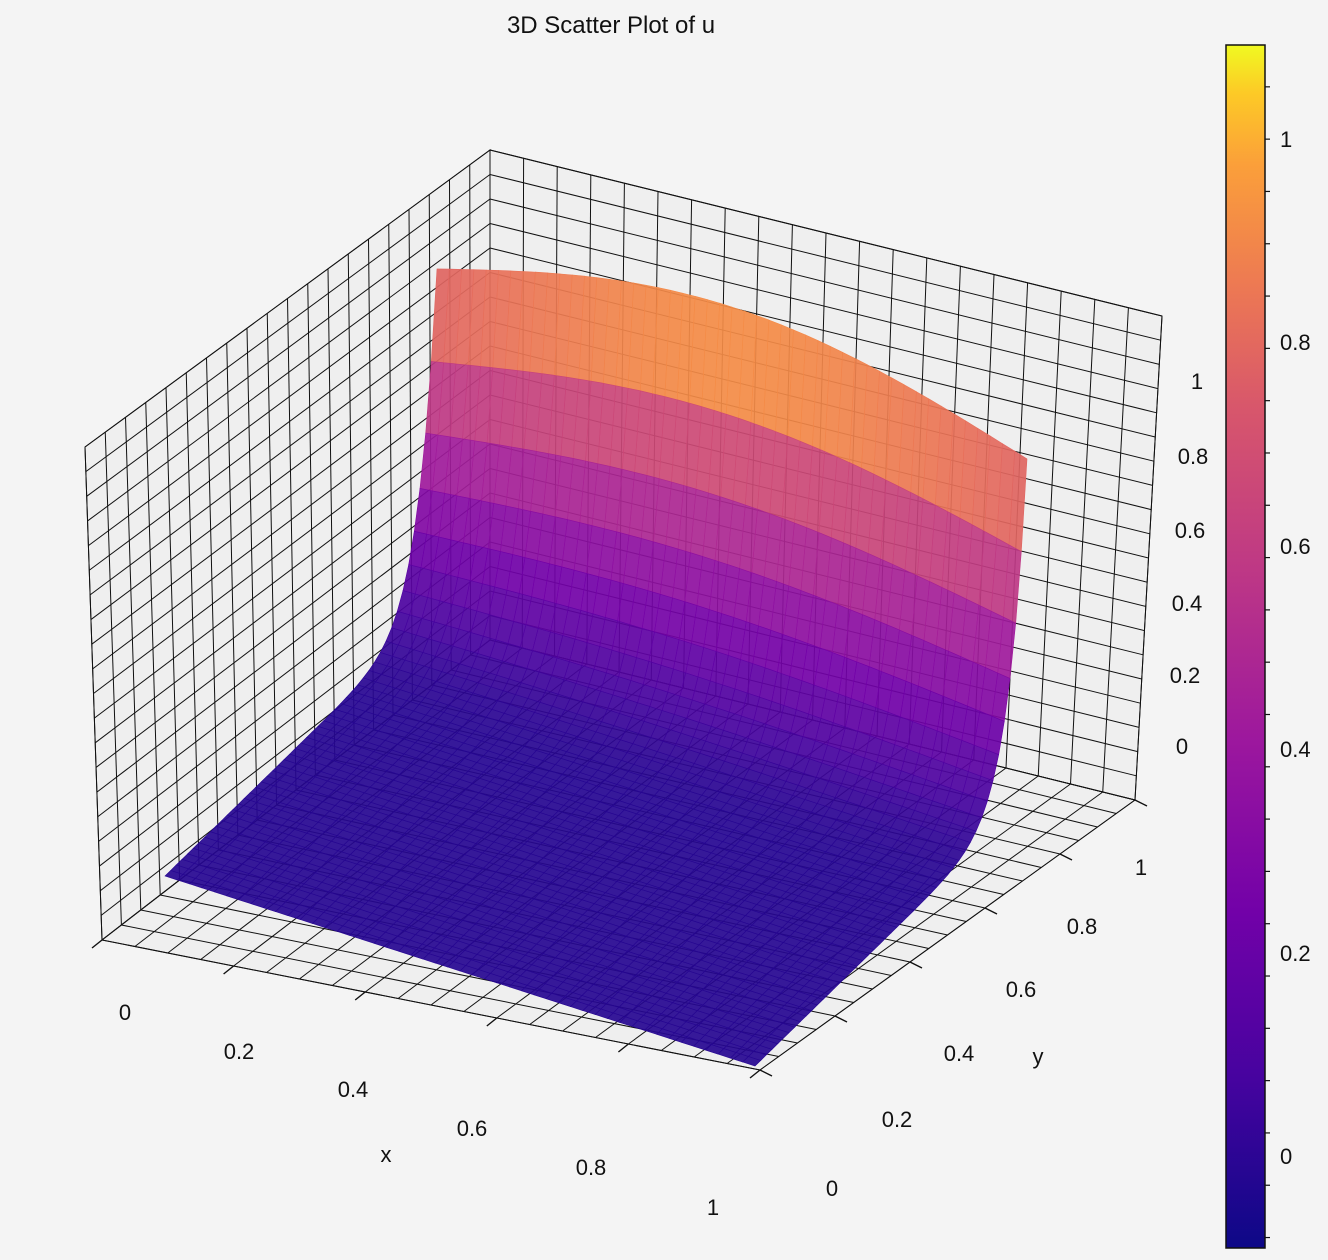 Image resolution: width=1328 pixels, height=1260 pixels. What do you see at coordinates (591, 1167) in the screenshot?
I see `x-tick-label: 0.8` at bounding box center [591, 1167].